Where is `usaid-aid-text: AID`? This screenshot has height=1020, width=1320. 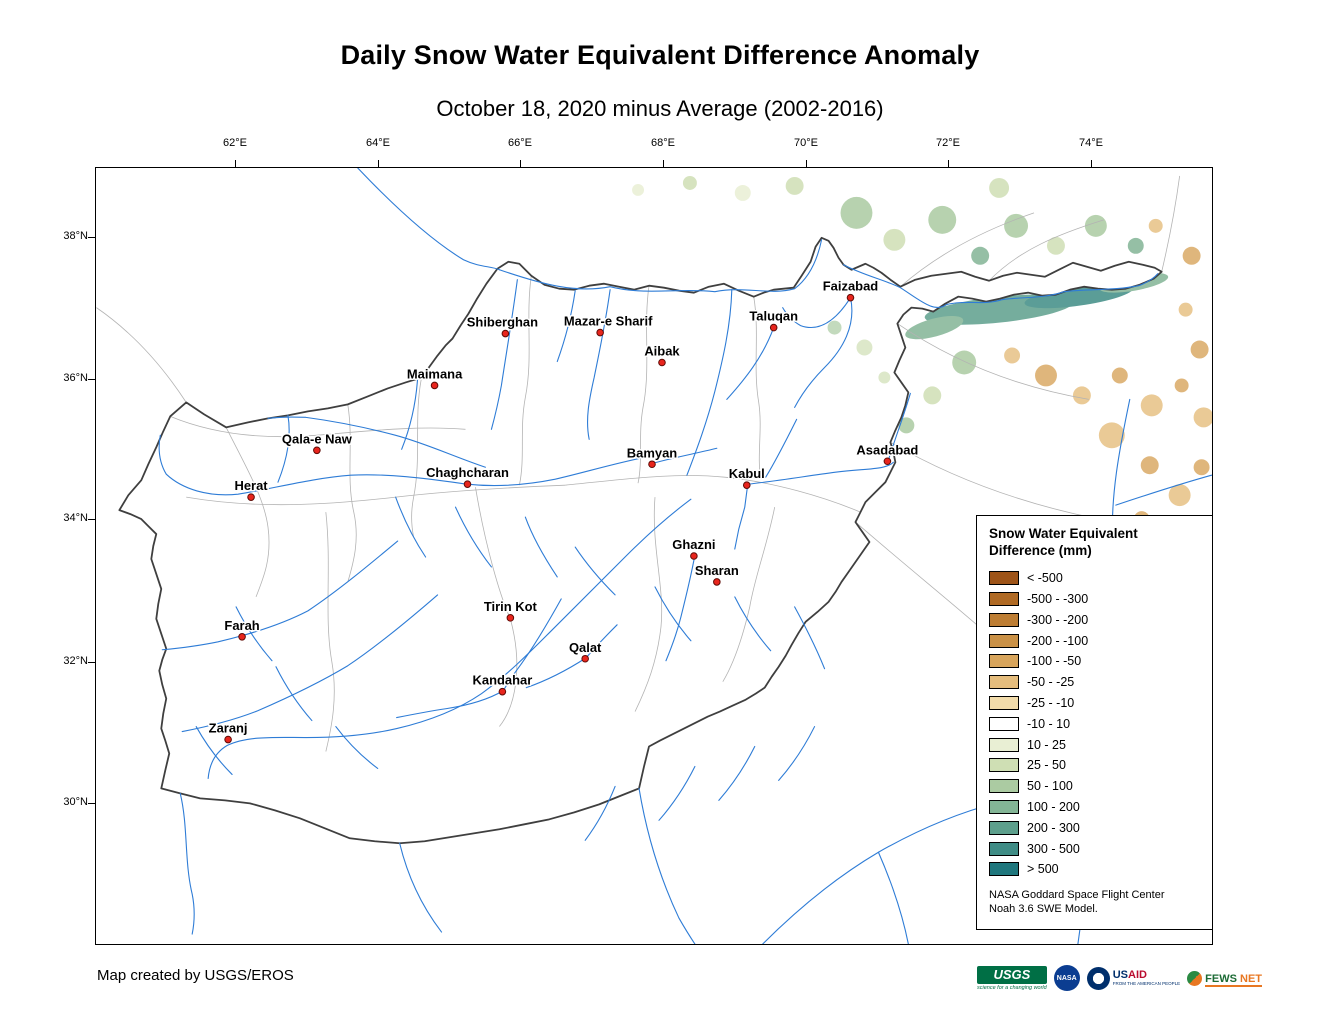 usaid-aid-text: AID is located at coordinates (1137, 974).